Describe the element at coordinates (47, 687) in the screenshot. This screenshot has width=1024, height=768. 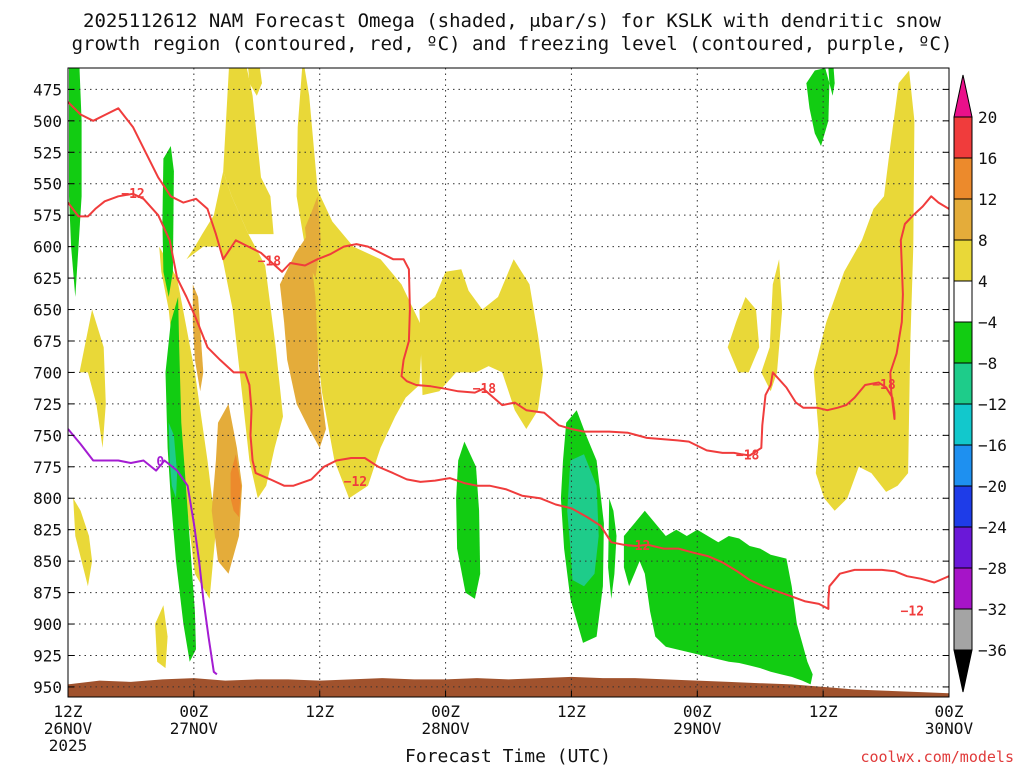
I see `y-tick-label-950: 950` at that location.